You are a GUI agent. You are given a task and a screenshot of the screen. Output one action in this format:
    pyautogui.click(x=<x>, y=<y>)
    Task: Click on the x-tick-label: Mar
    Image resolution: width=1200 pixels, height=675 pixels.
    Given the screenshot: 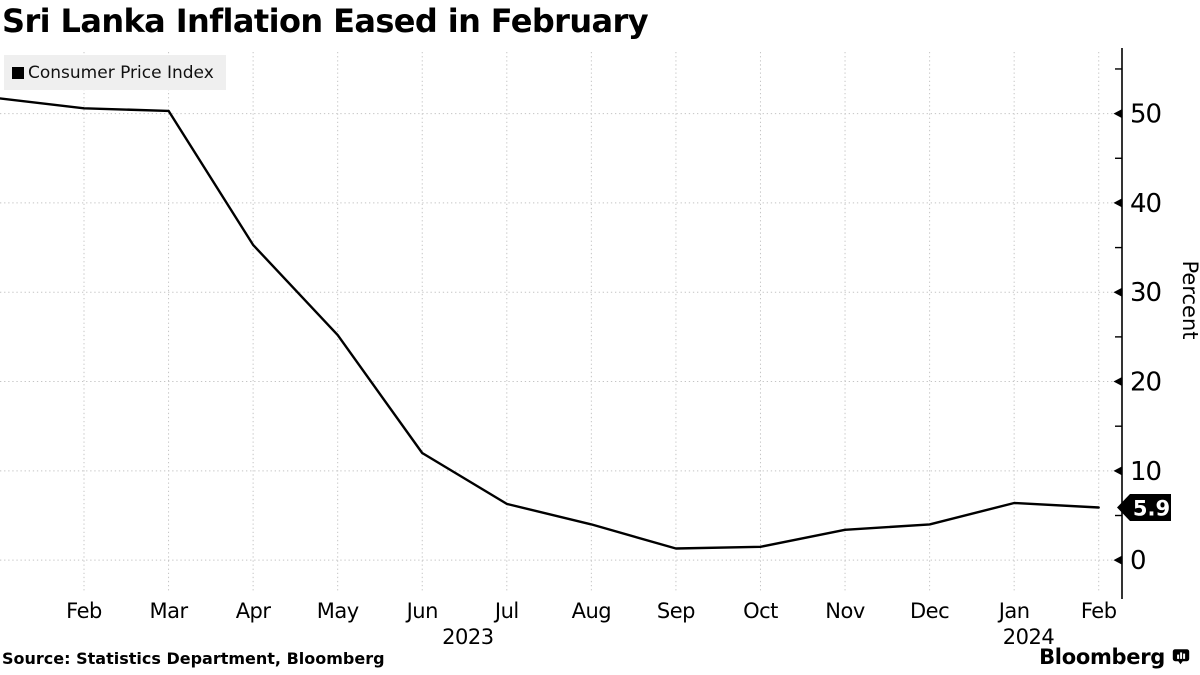 What is the action you would take?
    pyautogui.click(x=168, y=611)
    